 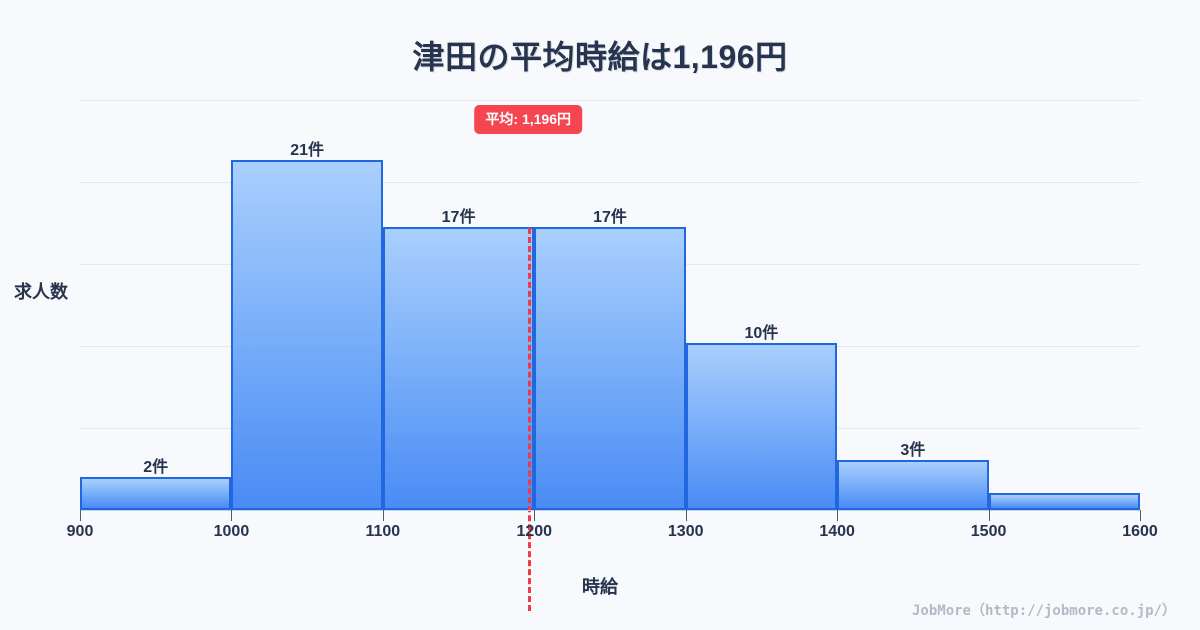 What do you see at coordinates (383, 531) in the screenshot?
I see `x-axis-tick-label: 1100` at bounding box center [383, 531].